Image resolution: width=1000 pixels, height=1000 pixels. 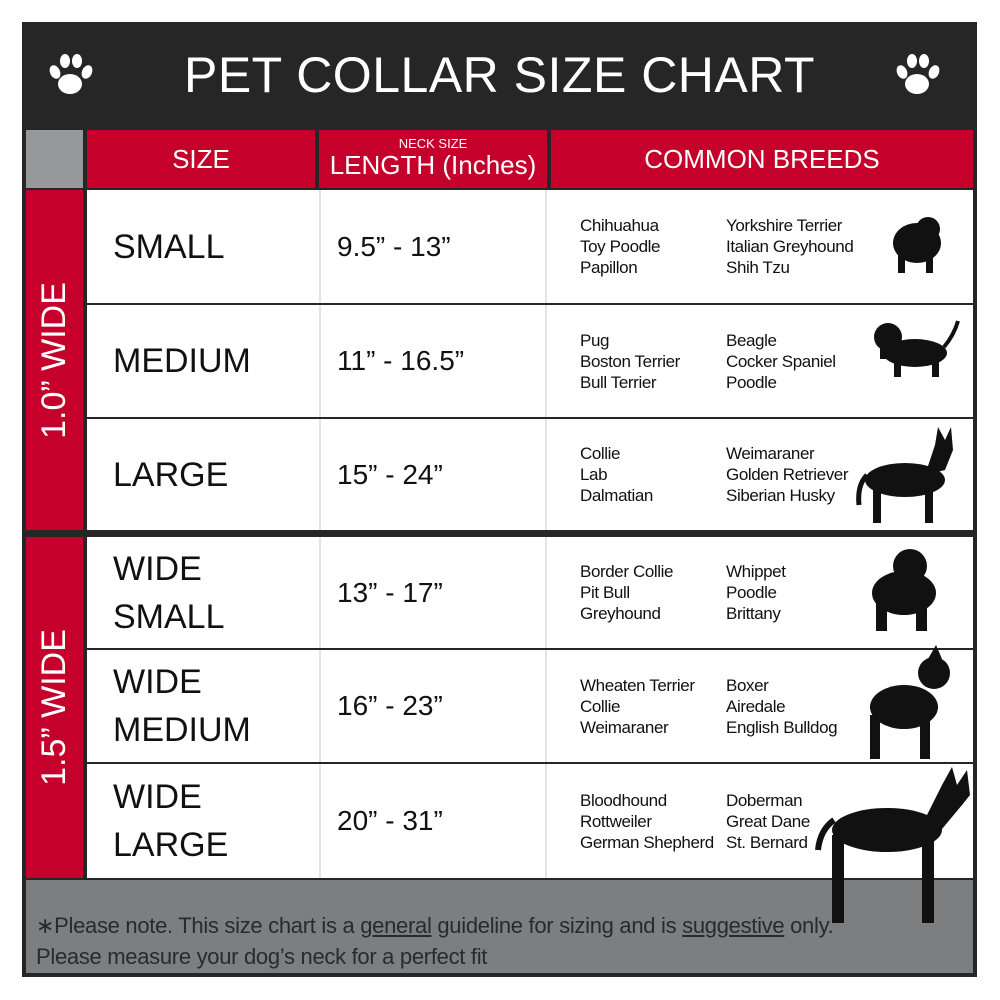 I want to click on breed-name: English Bulldog, so click(x=782, y=727).